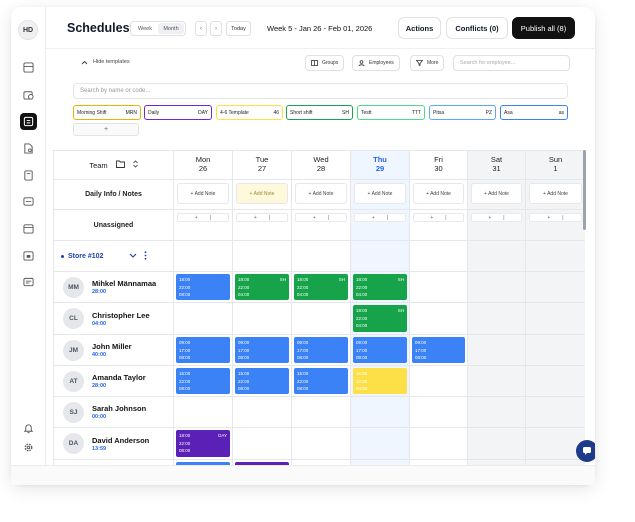 Image resolution: width=635 pixels, height=522 pixels. Describe the element at coordinates (106, 129) in the screenshot. I see `add-template-button: +` at that location.